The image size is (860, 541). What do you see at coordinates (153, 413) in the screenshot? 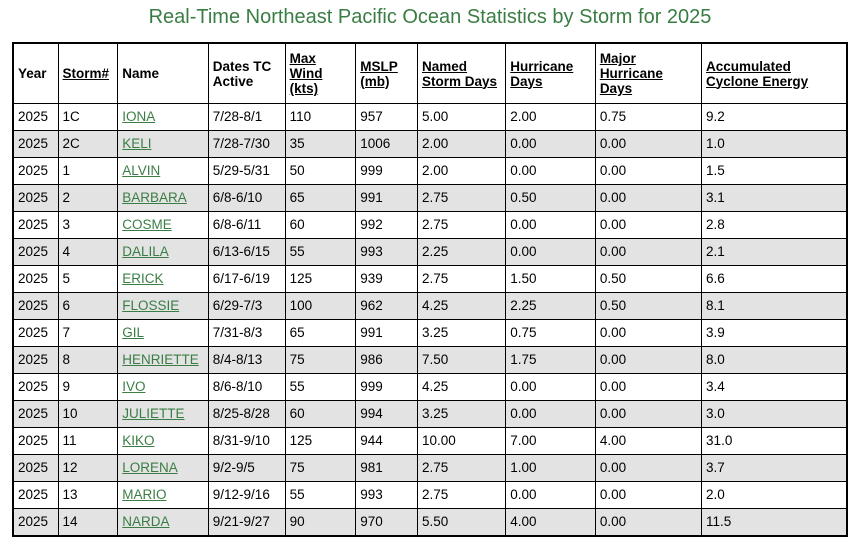
I see `storm-name-link: JULIETTE` at bounding box center [153, 413].